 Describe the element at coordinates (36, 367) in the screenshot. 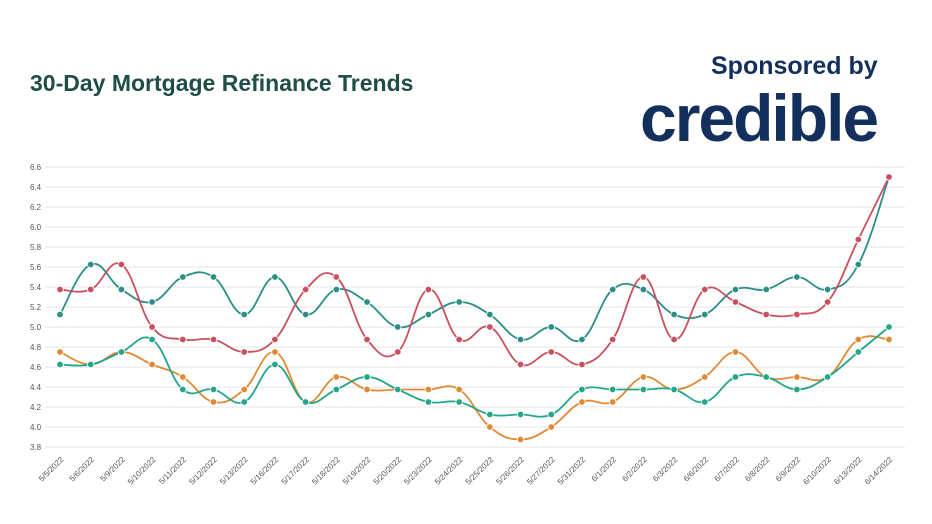

I see `y-tick-label: 4.6` at that location.